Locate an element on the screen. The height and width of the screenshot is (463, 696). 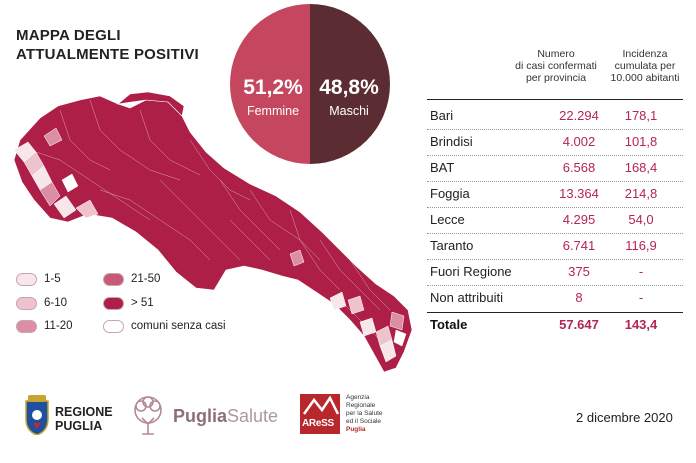
aress-abbr: AReSS is located at coordinates (318, 423).